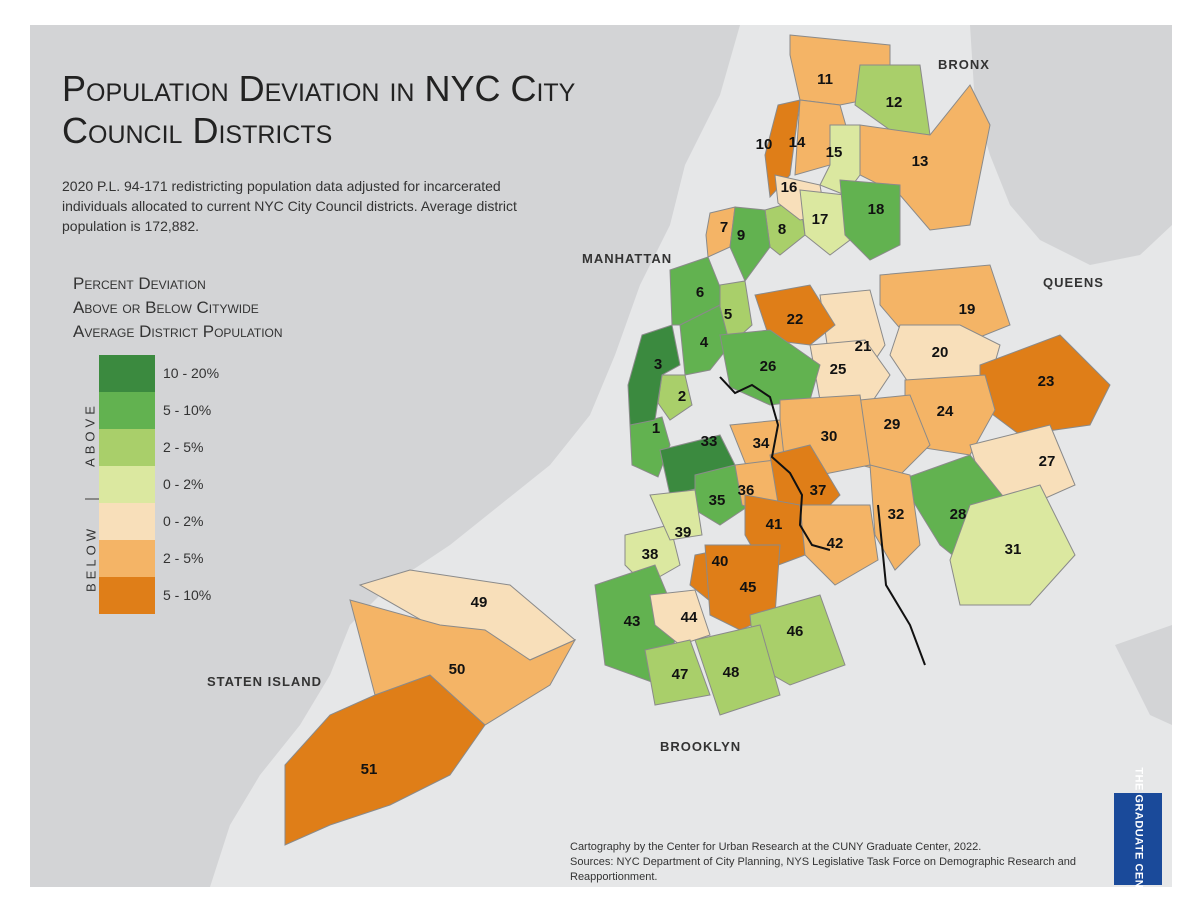 This screenshot has height=911, width=1200. I want to click on borough-label-bronx: Bronx, so click(964, 64).